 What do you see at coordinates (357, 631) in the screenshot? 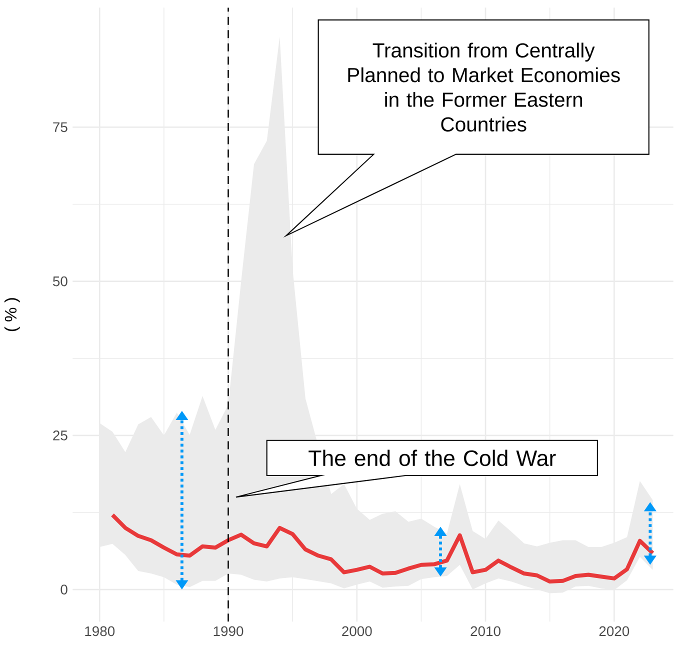
I see `x-tick-label: 2000` at bounding box center [357, 631].